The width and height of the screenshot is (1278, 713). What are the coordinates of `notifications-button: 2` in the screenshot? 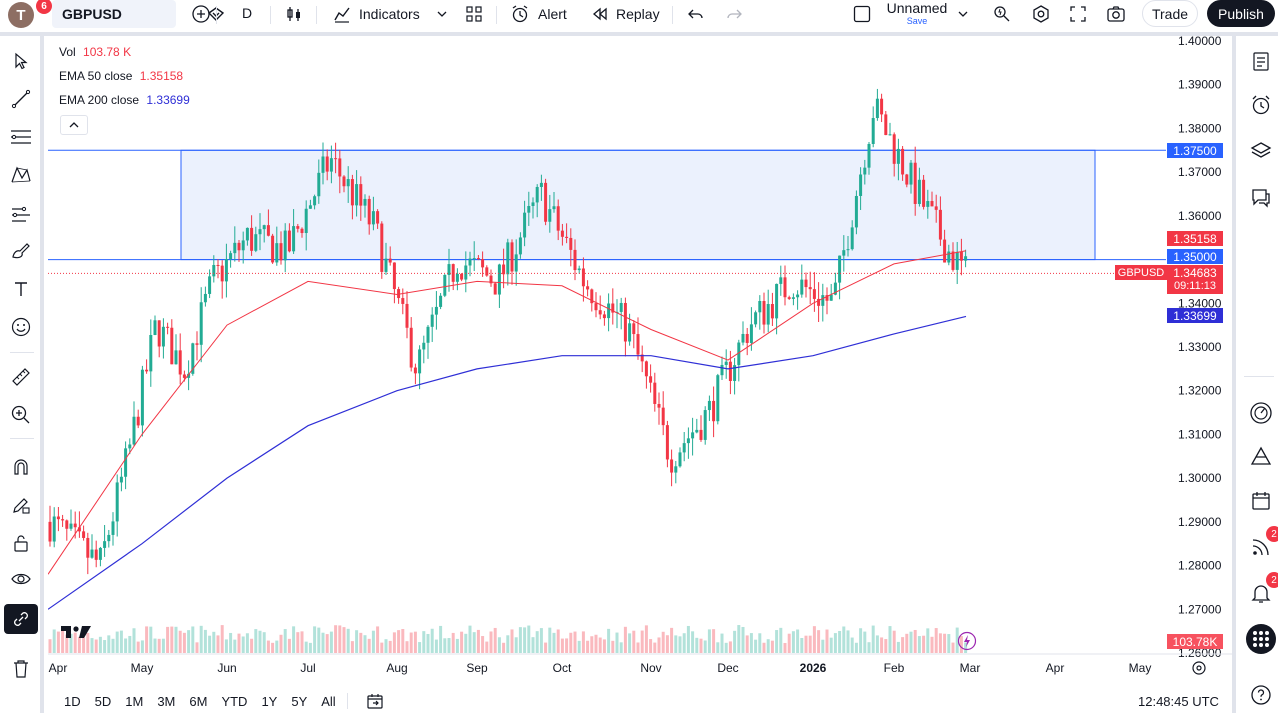 It's located at (1261, 590).